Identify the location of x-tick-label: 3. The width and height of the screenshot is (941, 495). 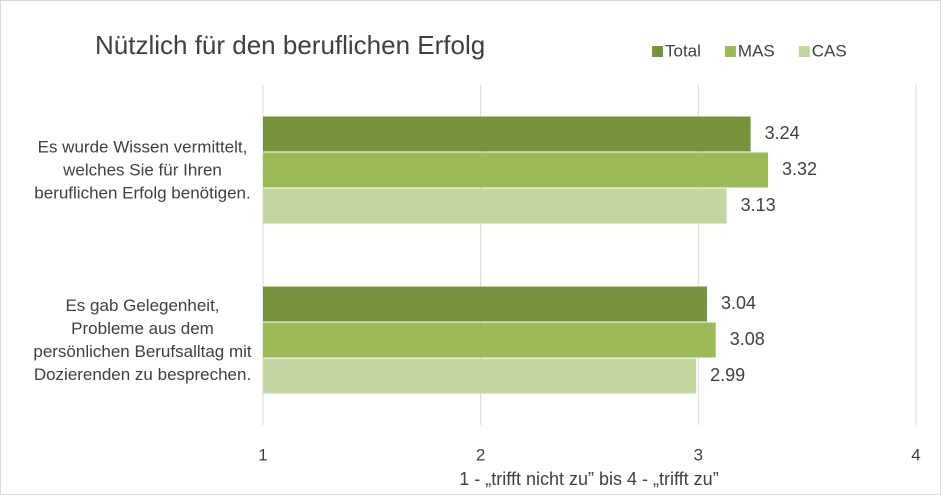
(698, 454).